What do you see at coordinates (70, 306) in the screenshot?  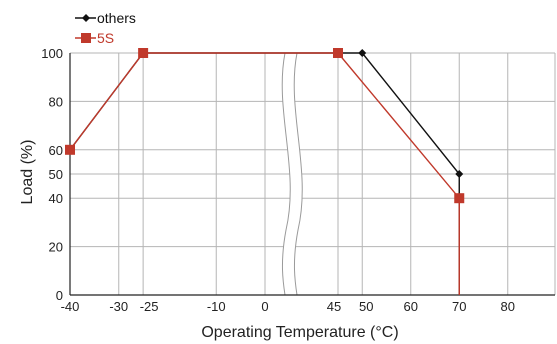 I see `x-tick-label: -40` at bounding box center [70, 306].